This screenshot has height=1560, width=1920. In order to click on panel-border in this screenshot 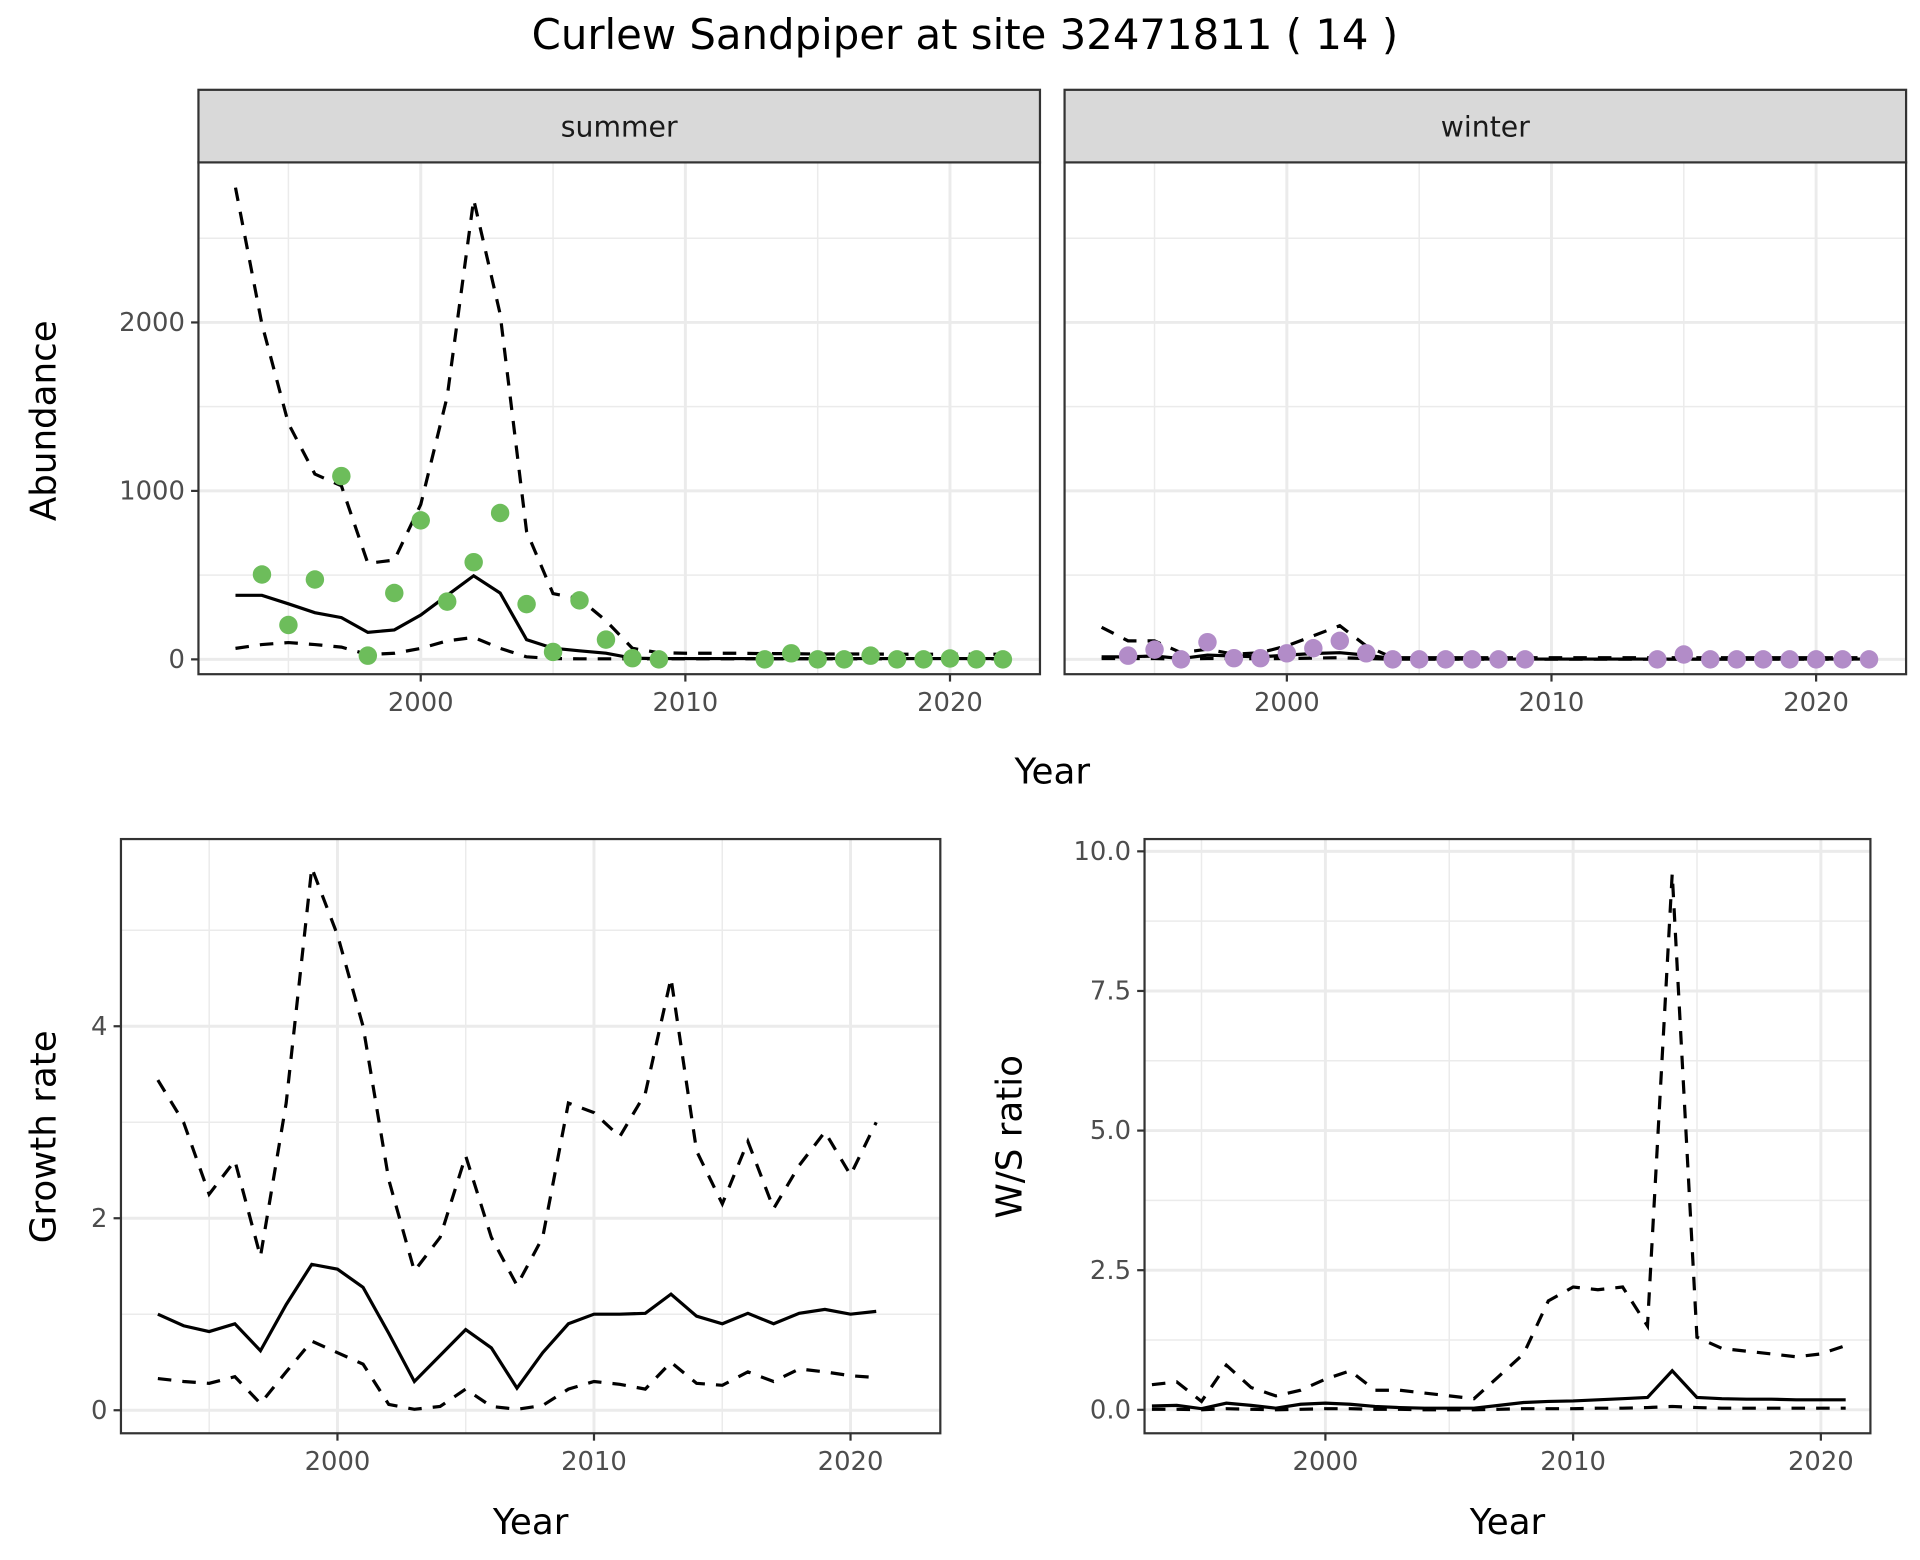, I will do `click(1507, 1136)`.